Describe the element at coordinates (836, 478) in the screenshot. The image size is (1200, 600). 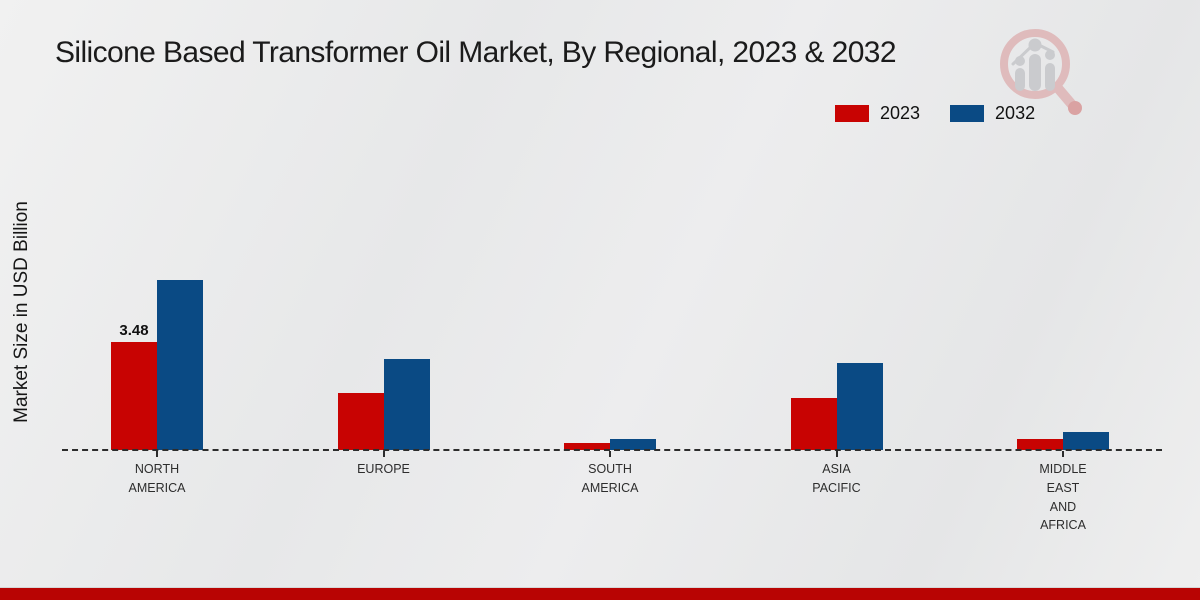
I see `category-label-asia-pacific: ASIA PACIFIC` at that location.